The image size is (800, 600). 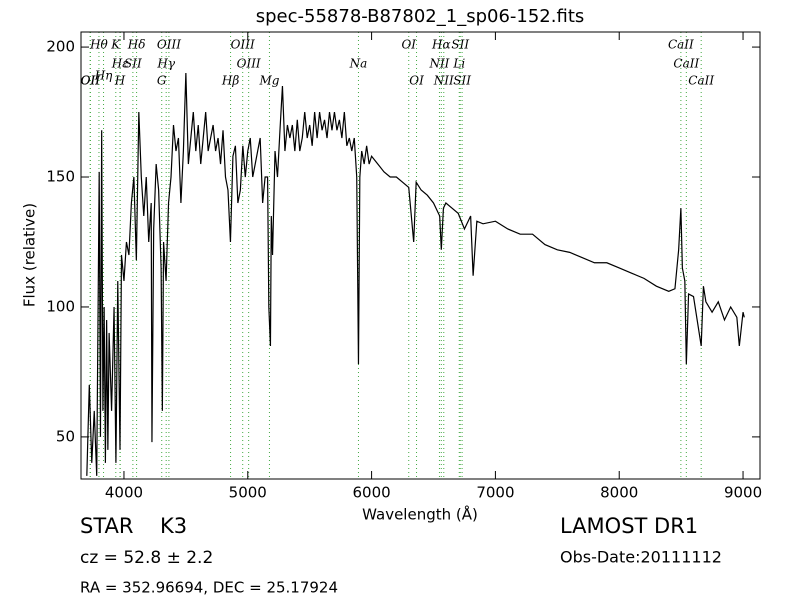 What do you see at coordinates (103, 76) in the screenshot?
I see `spectral-line-label: Hη` at bounding box center [103, 76].